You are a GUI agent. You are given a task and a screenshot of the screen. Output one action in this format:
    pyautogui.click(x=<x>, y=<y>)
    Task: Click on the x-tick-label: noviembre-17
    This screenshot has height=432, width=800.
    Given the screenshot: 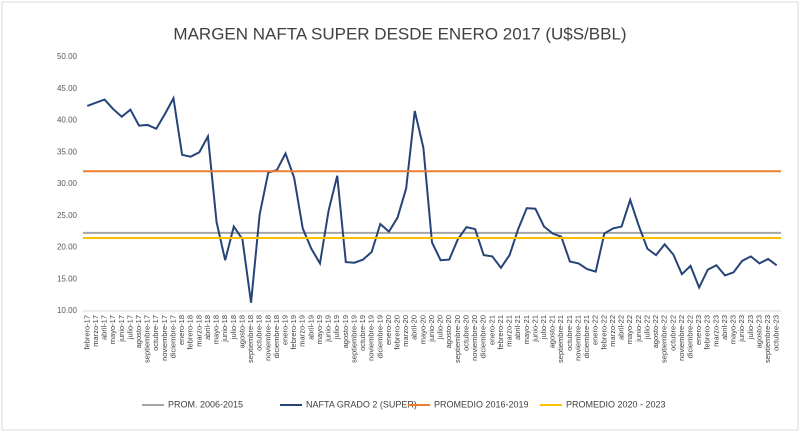 What is the action you would take?
    pyautogui.click(x=164, y=338)
    